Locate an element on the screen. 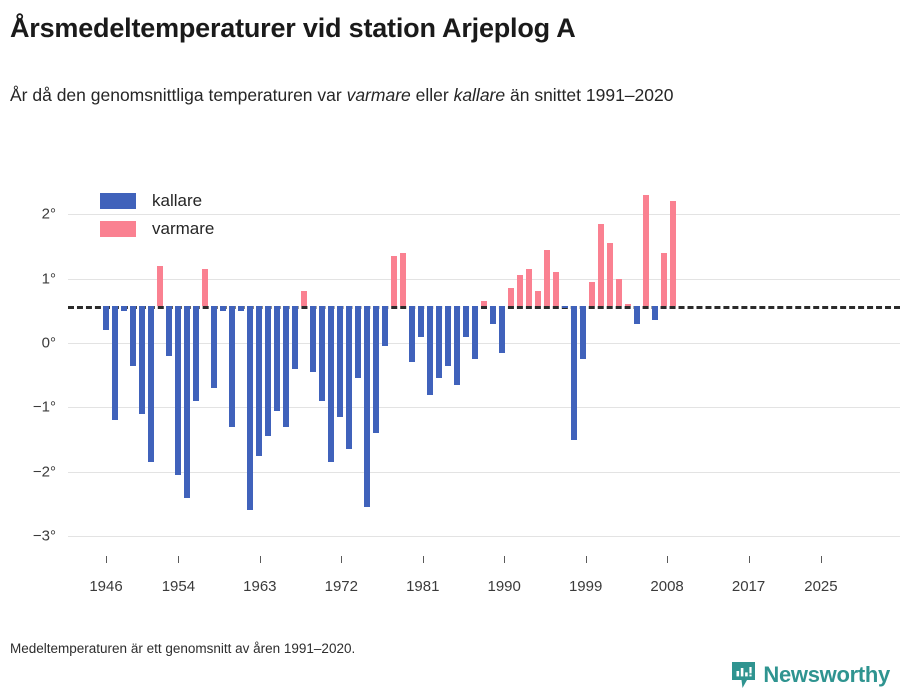  legend-label: varmare is located at coordinates (183, 228).